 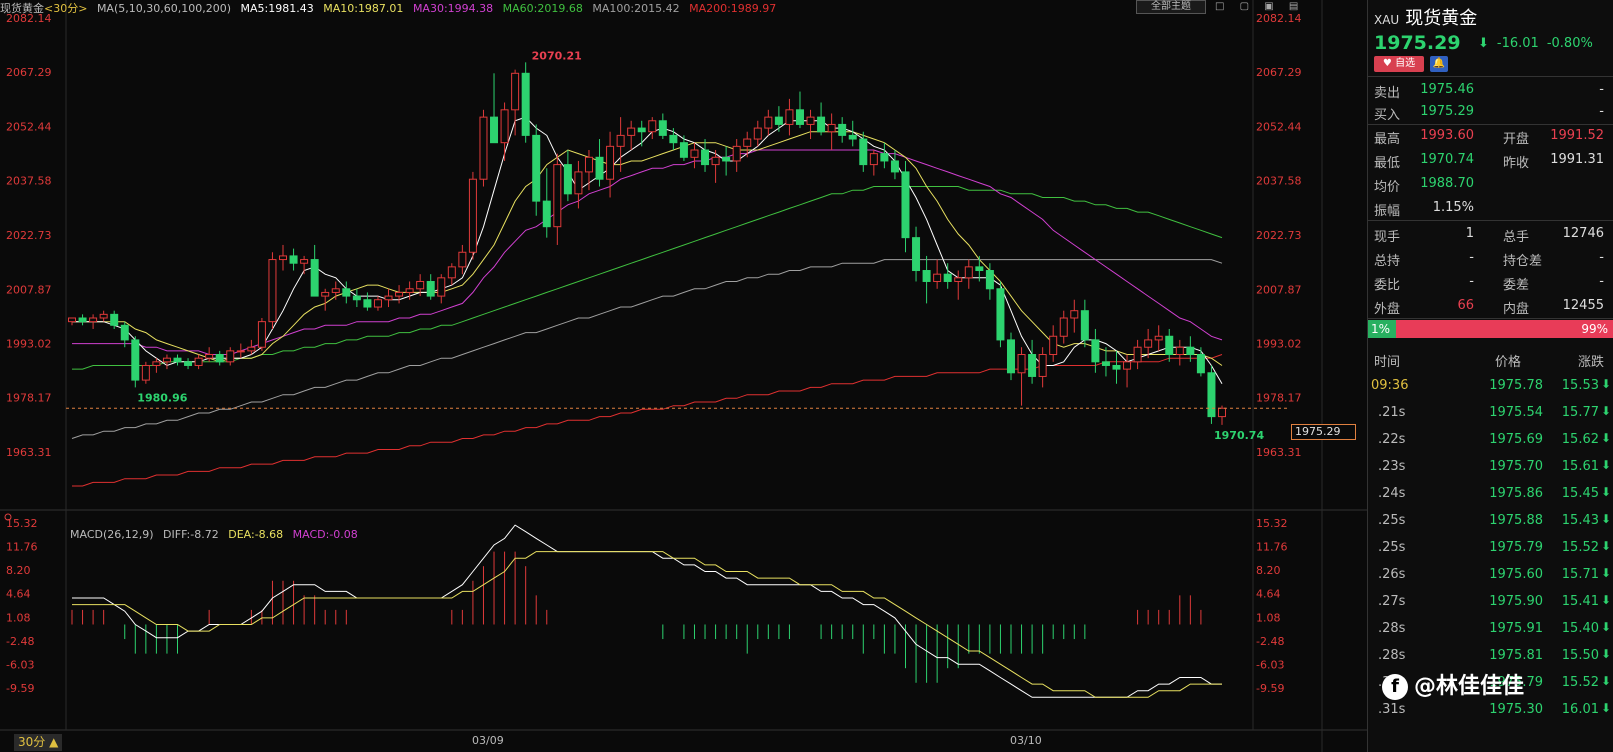 I want to click on tick-change: 15.77, so click(x=1580, y=412).